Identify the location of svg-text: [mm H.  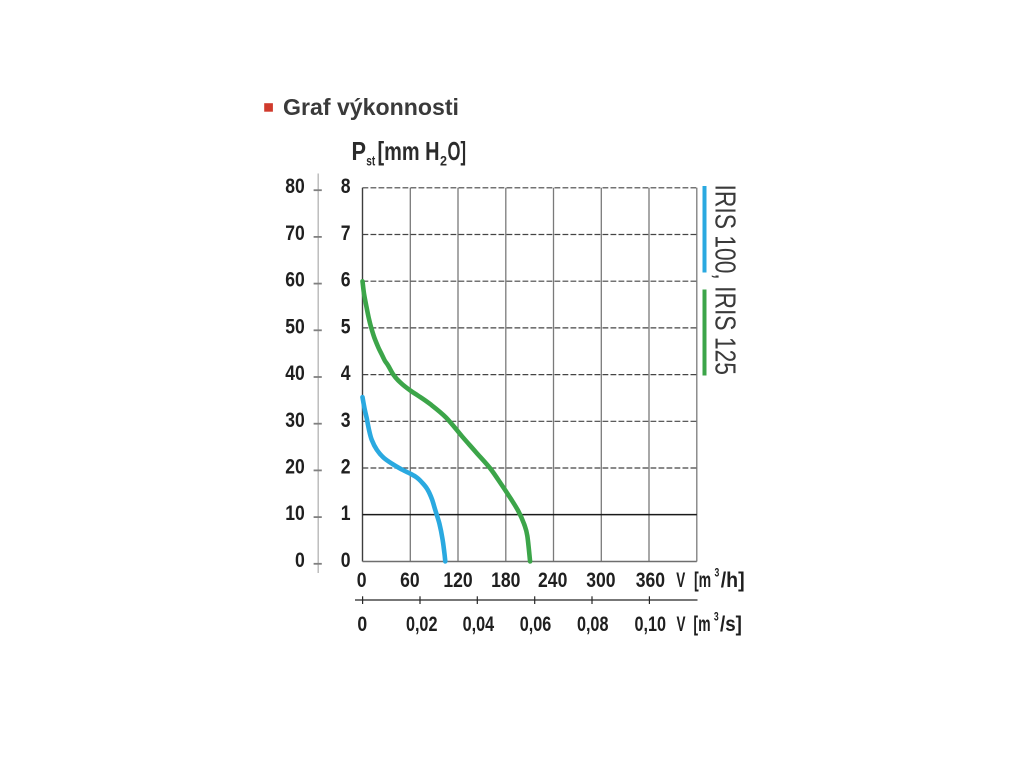
(409, 151).